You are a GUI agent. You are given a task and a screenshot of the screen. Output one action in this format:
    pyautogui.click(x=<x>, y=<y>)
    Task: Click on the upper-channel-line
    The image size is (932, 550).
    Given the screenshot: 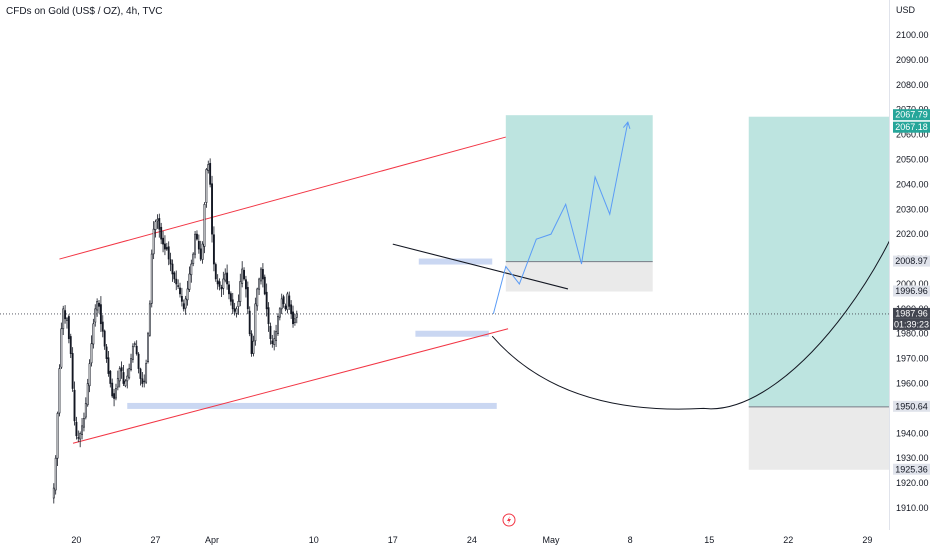 What is the action you would take?
    pyautogui.click(x=282, y=198)
    